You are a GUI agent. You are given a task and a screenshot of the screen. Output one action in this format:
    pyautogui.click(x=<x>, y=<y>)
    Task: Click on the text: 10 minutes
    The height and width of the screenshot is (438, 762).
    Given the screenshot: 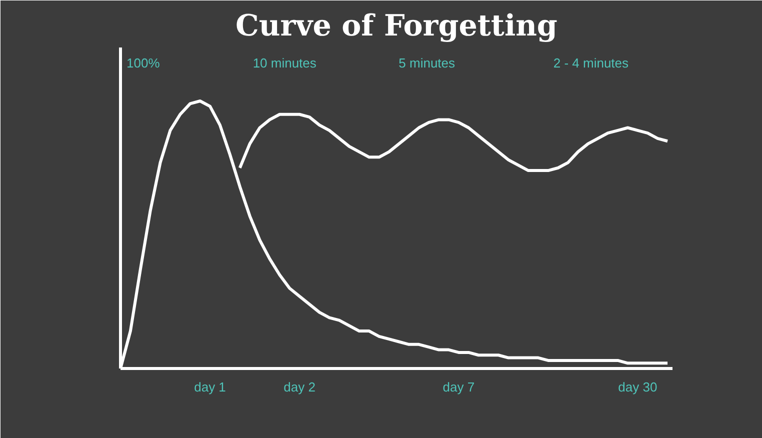 What is the action you would take?
    pyautogui.click(x=284, y=62)
    